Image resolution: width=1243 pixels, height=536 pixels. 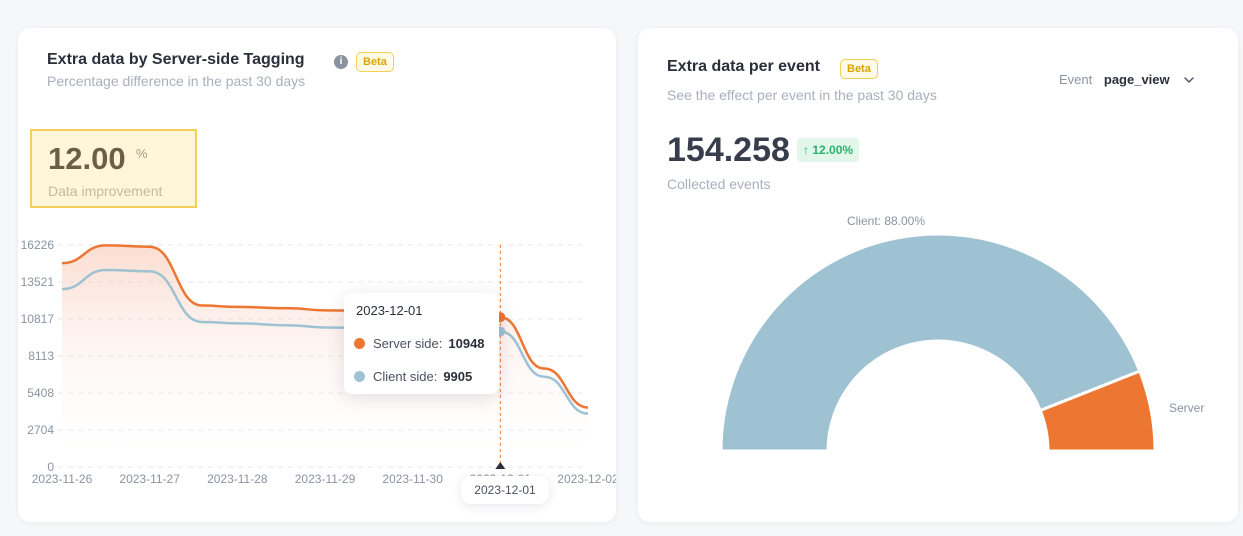 I want to click on client-segment-label: Client: 88.00%, so click(x=886, y=221).